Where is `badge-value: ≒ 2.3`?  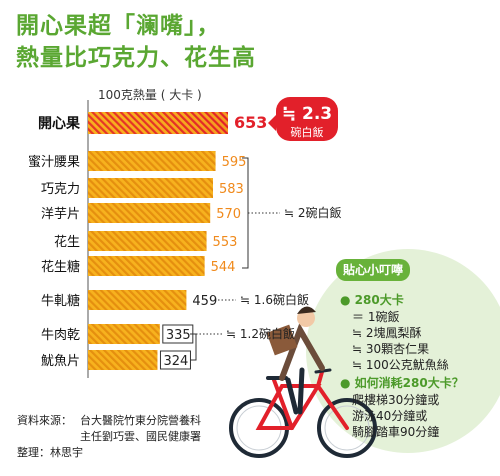 badge-value: ≒ 2.3 is located at coordinates (307, 114).